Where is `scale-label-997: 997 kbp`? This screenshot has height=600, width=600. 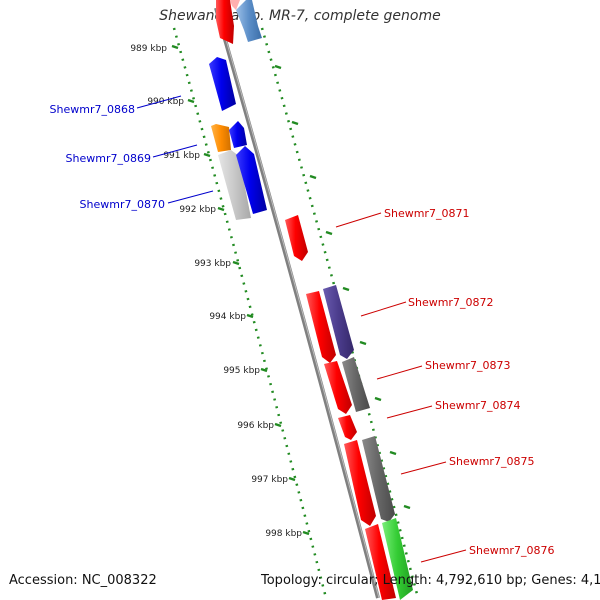 scale-label-997: 997 kbp is located at coordinates (269, 480).